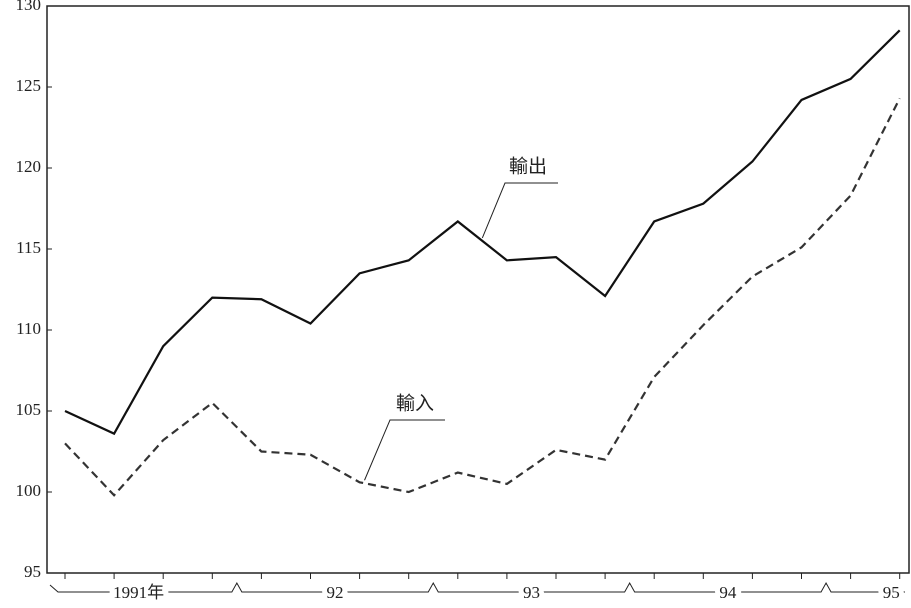 This screenshot has height=608, width=911. What do you see at coordinates (29, 409) in the screenshot?
I see `y-tick-label: 105` at bounding box center [29, 409].